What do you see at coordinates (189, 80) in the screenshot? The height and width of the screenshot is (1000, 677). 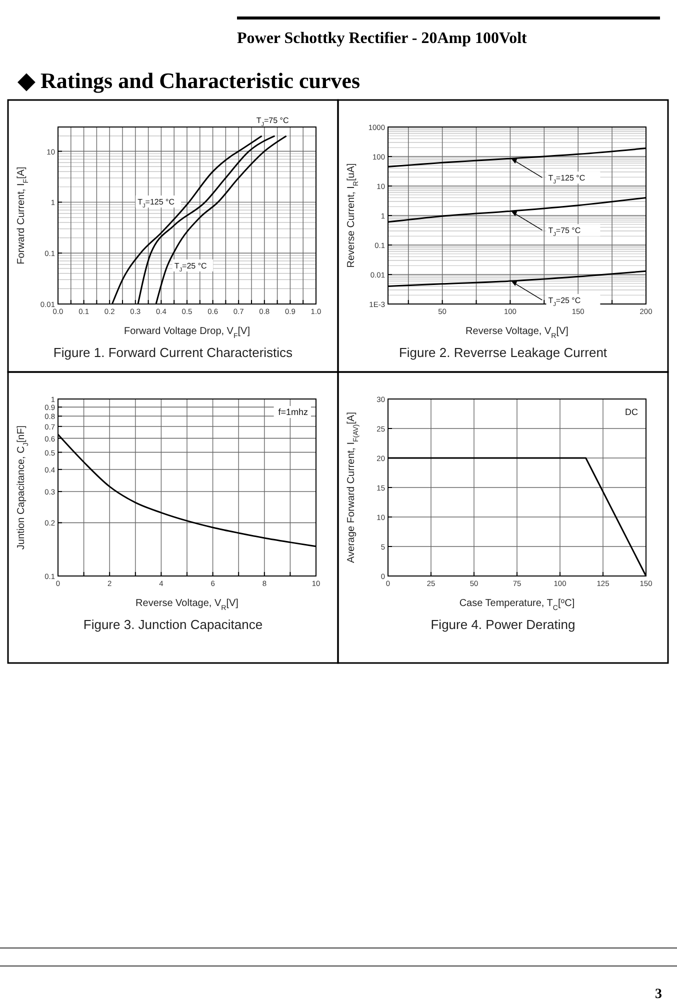 I see `text: ◆ Ratings and Characteristic curves` at bounding box center [189, 80].